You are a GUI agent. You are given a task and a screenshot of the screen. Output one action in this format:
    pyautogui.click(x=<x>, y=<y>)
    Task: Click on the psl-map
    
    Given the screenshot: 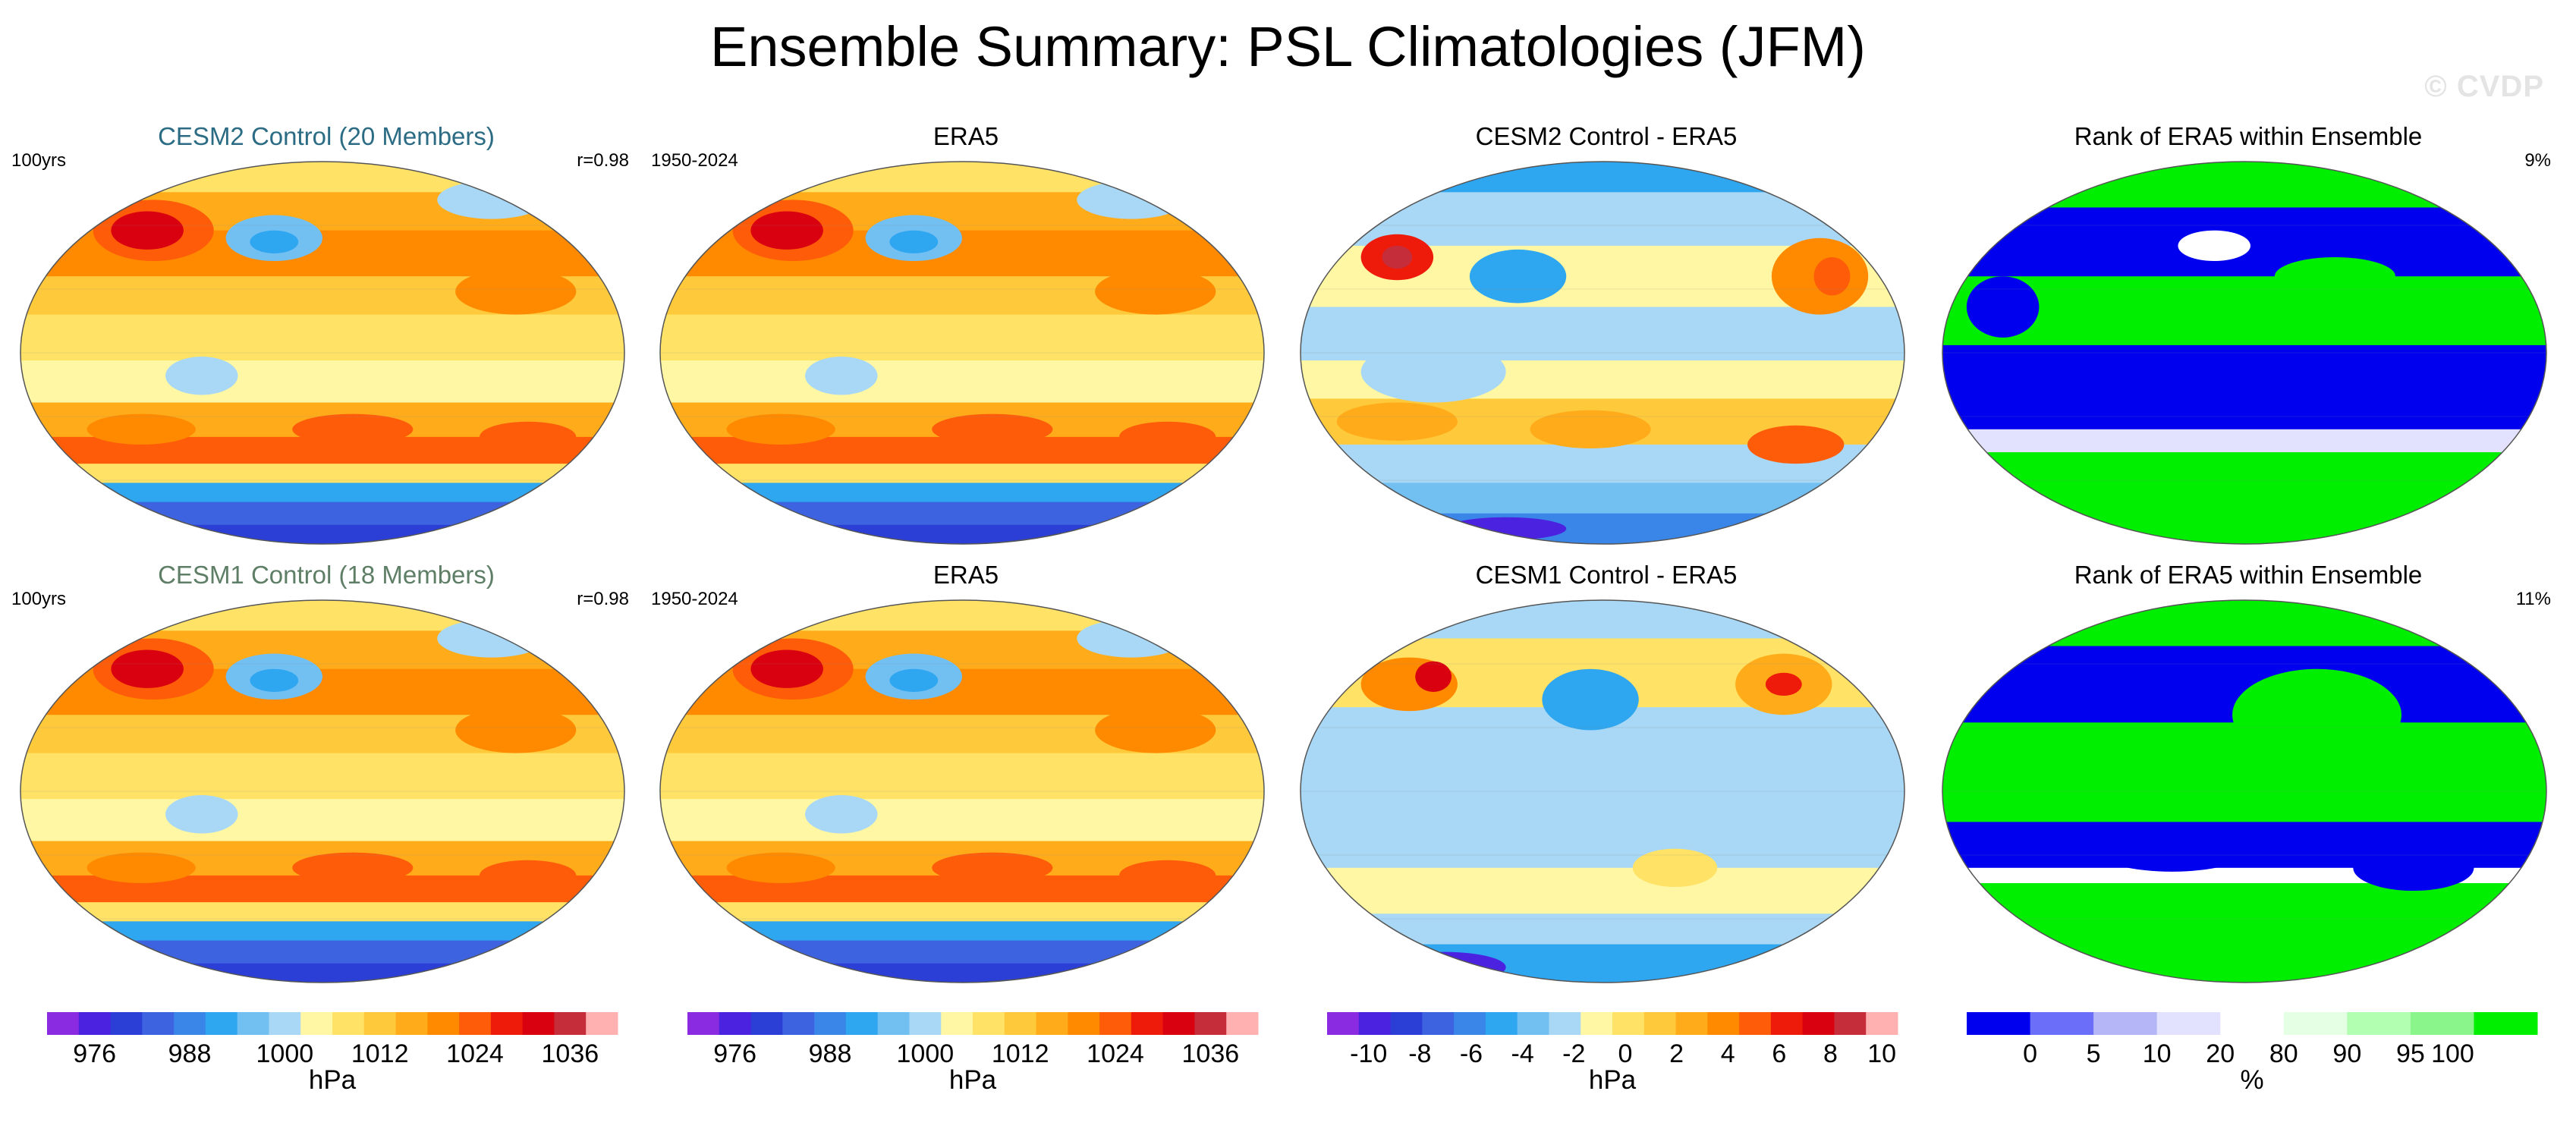 What is the action you would take?
    pyautogui.click(x=962, y=791)
    